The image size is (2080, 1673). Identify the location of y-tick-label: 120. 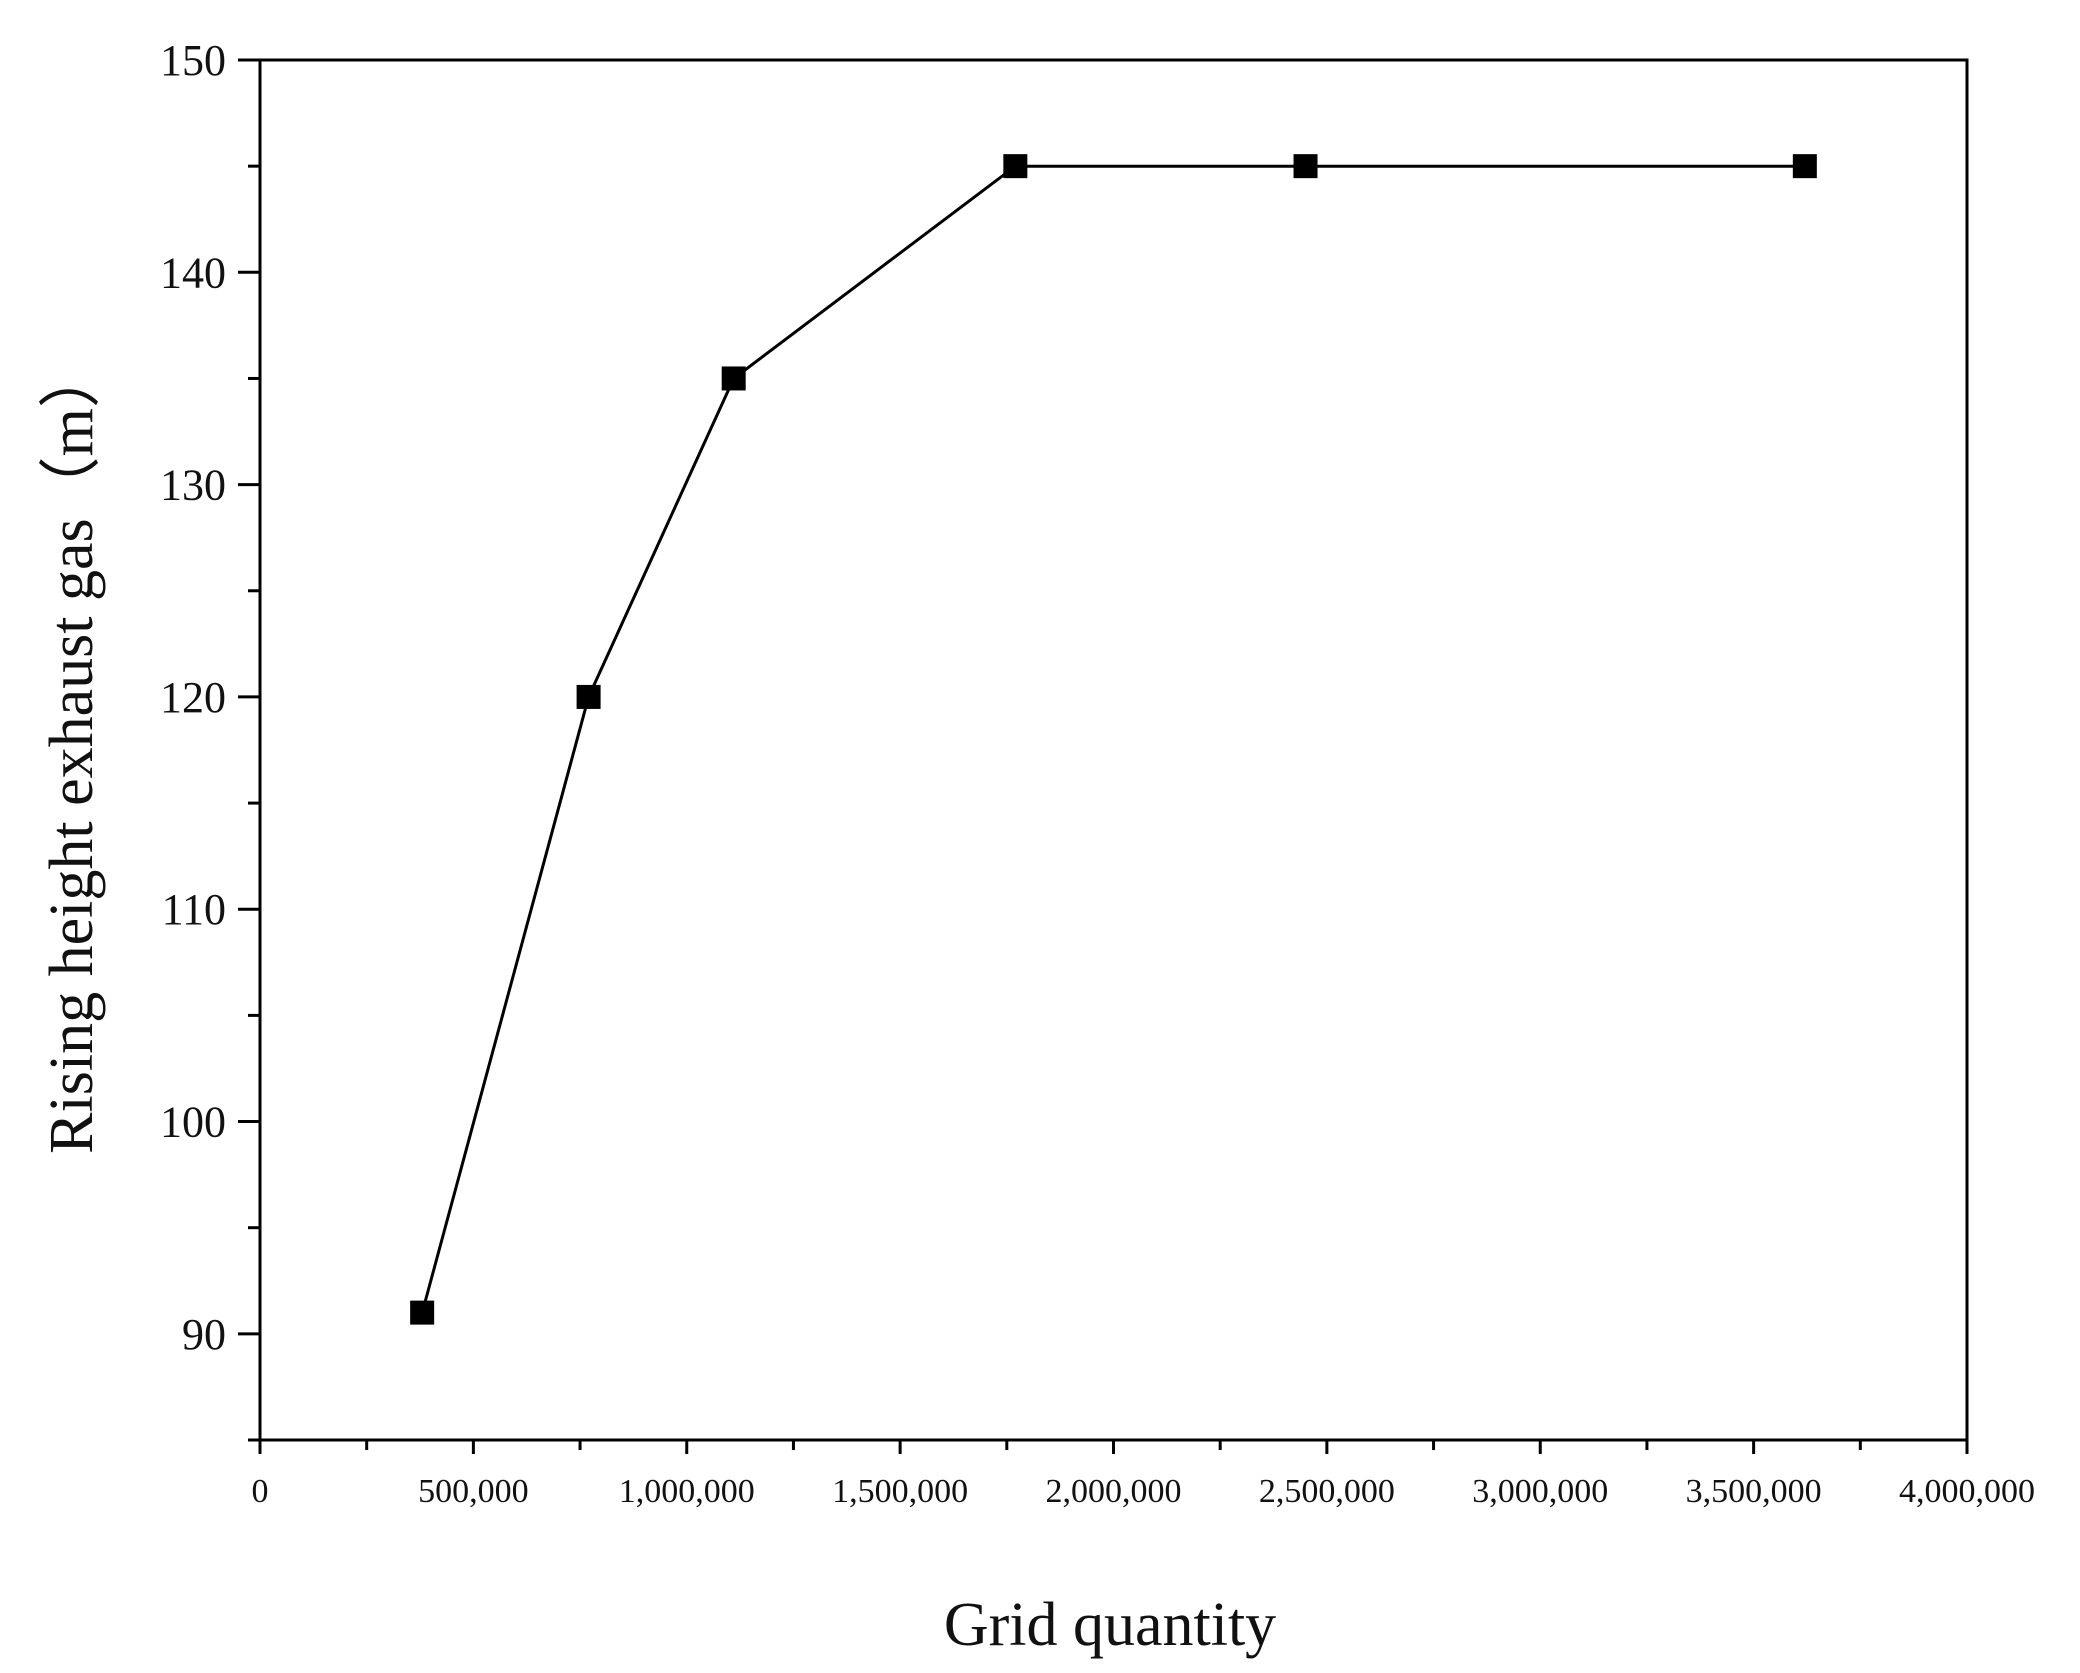
(193, 697).